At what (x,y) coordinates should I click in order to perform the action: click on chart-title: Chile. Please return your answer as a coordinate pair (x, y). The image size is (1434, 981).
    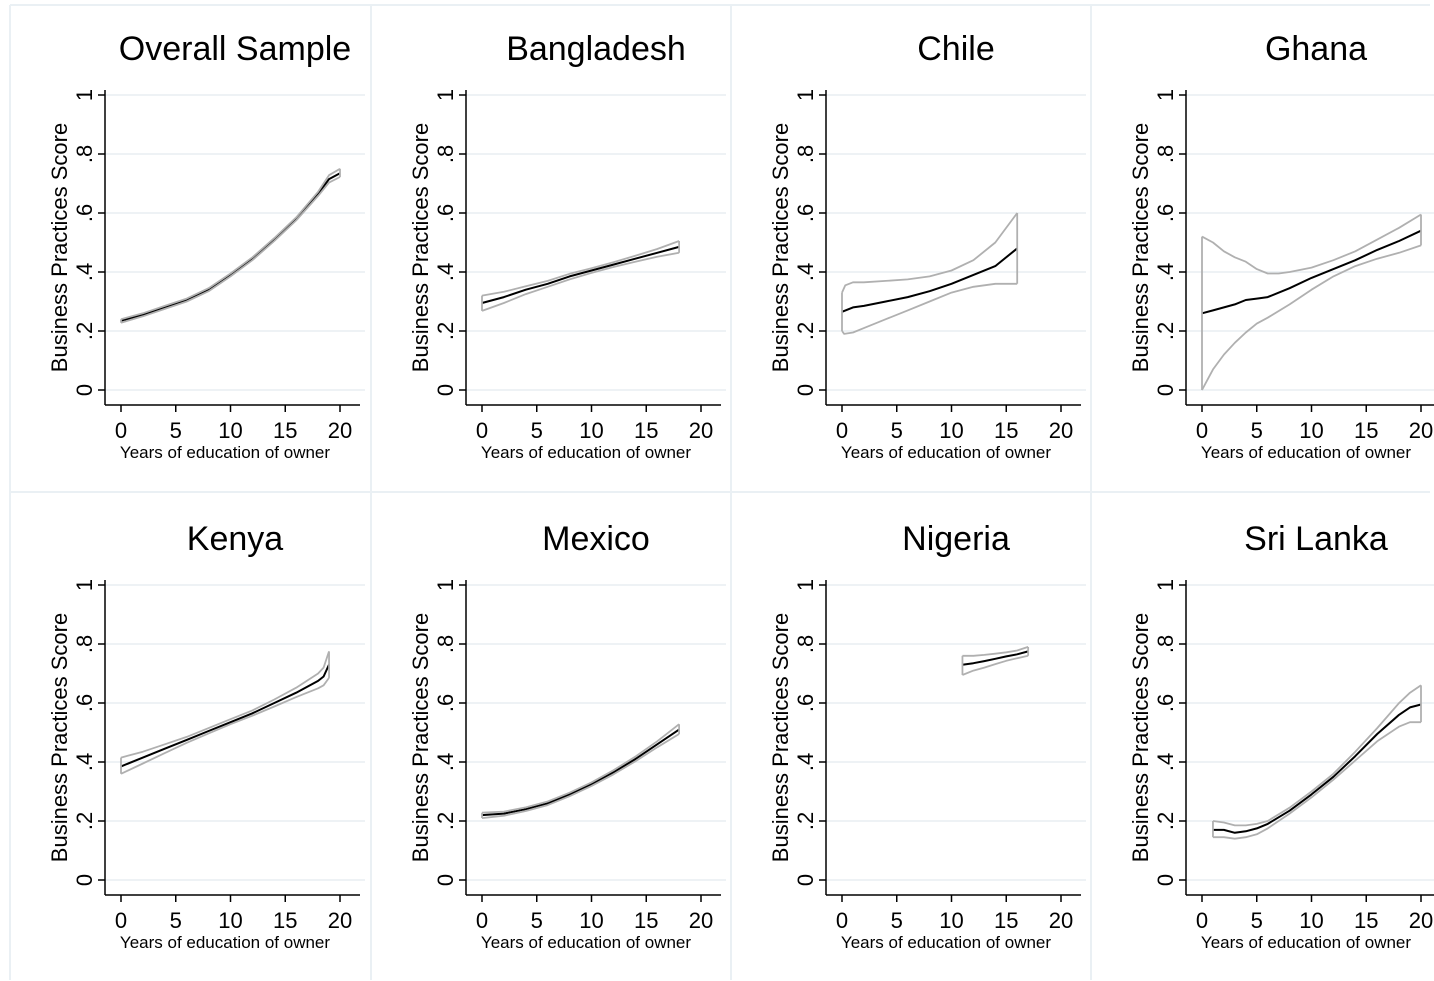
    Looking at the image, I should click on (955, 49).